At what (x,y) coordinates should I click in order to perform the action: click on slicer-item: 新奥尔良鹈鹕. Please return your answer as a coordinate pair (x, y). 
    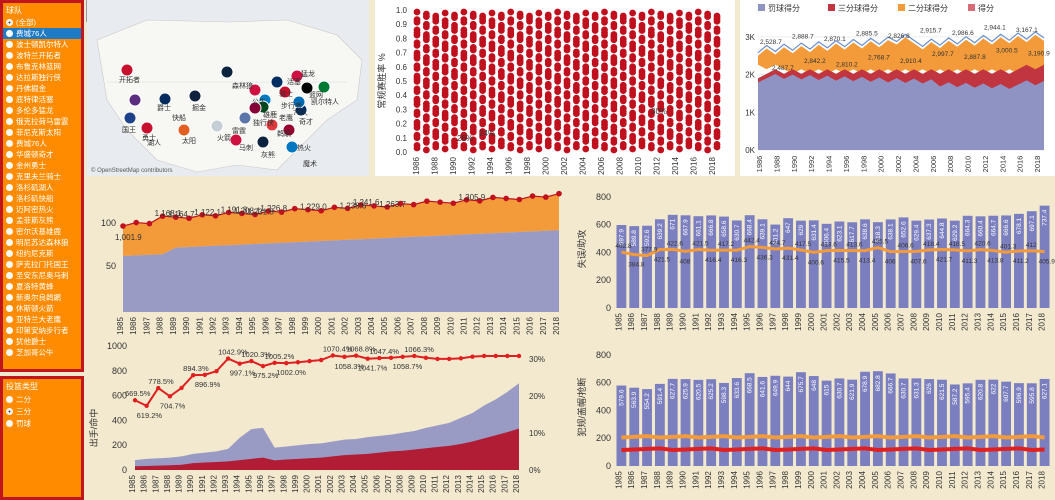
    Looking at the image, I should click on (42, 297).